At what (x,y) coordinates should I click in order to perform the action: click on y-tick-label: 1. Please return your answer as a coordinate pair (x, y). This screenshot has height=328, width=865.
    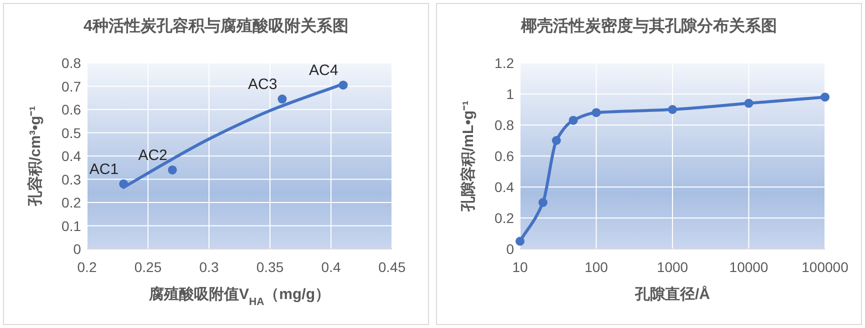
    Looking at the image, I should click on (510, 94).